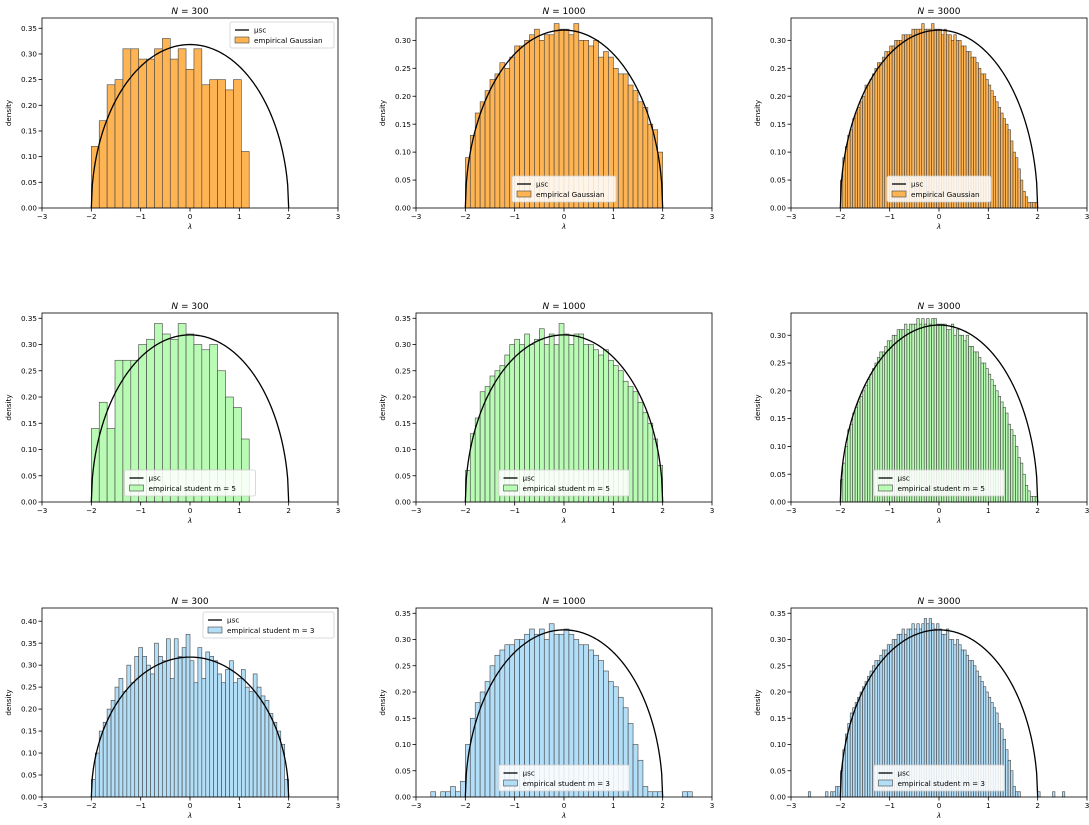  I want to click on x-tick-label: −2, so click(465, 805).